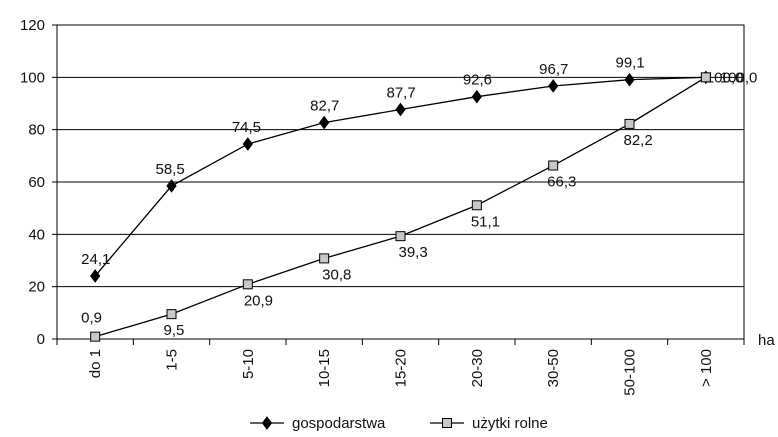 Image resolution: width=778 pixels, height=437 pixels. What do you see at coordinates (32, 77) in the screenshot?
I see `y-tick-label: 100` at bounding box center [32, 77].